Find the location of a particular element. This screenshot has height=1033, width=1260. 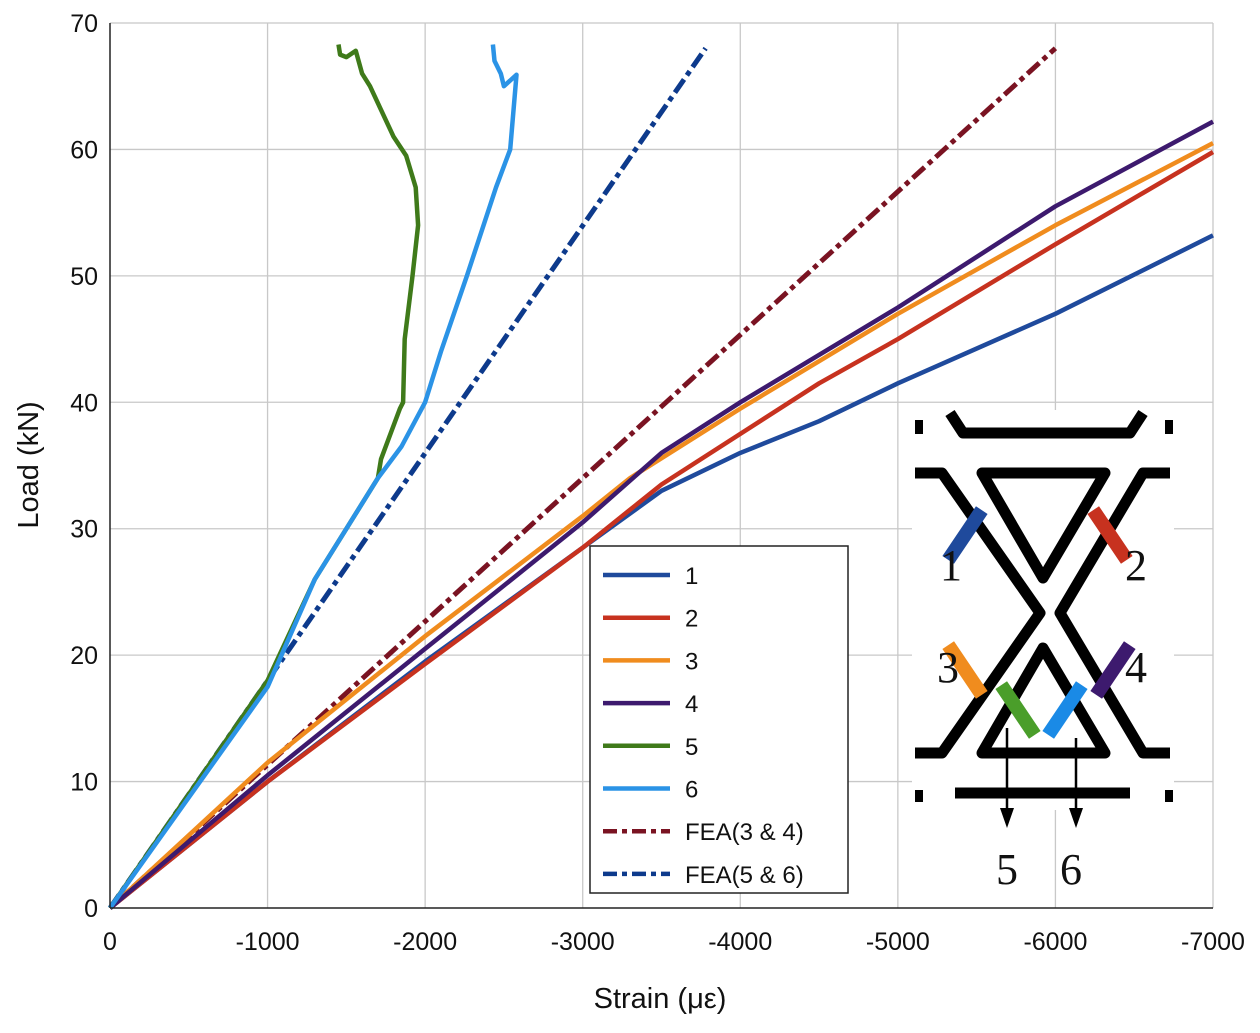

x-tick-label: -2000 is located at coordinates (425, 942).